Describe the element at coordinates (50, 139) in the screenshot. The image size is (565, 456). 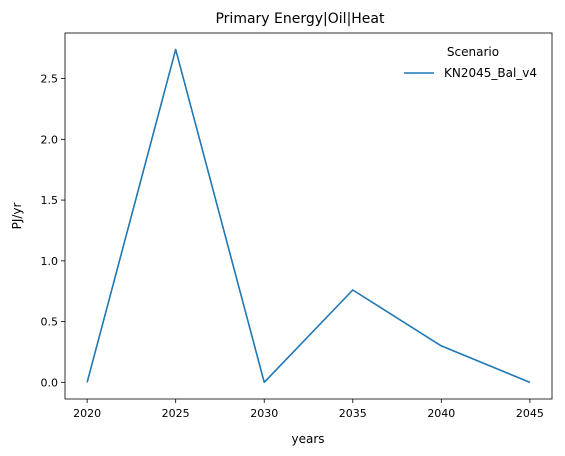
I see `y-tick-label: 2.0` at that location.